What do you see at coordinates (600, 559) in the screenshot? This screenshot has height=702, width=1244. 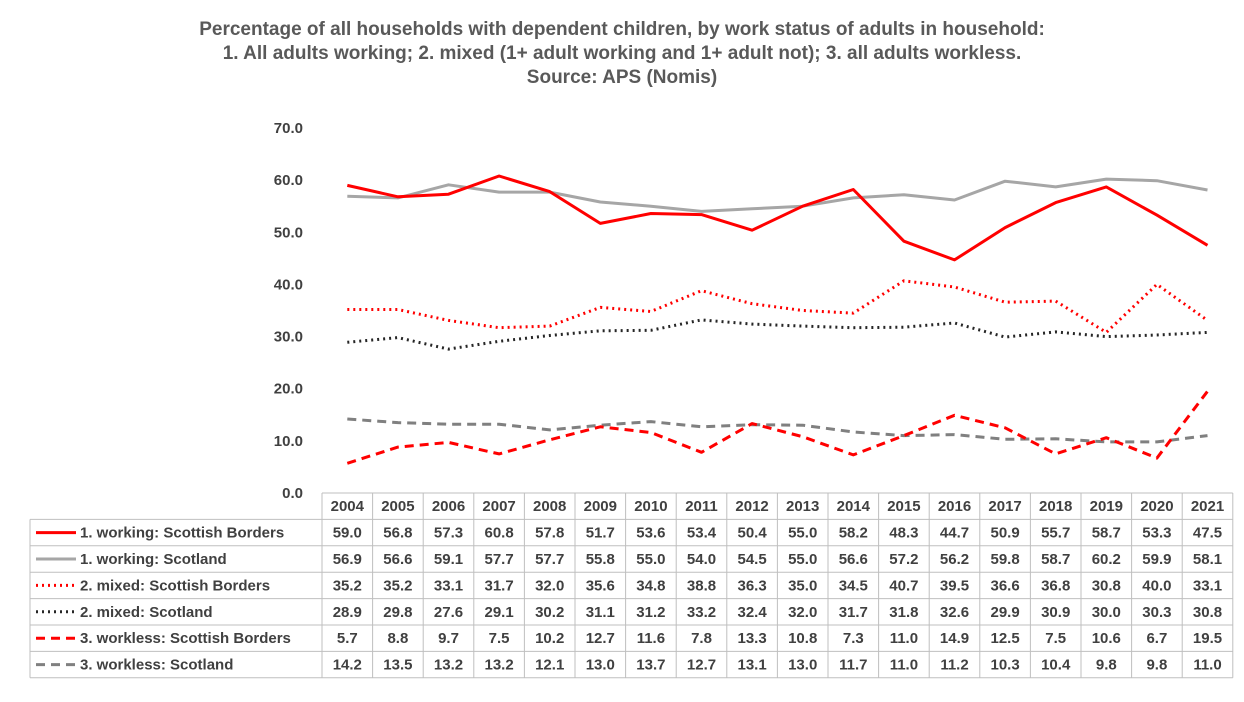 I see `table-cell: 55.8` at bounding box center [600, 559].